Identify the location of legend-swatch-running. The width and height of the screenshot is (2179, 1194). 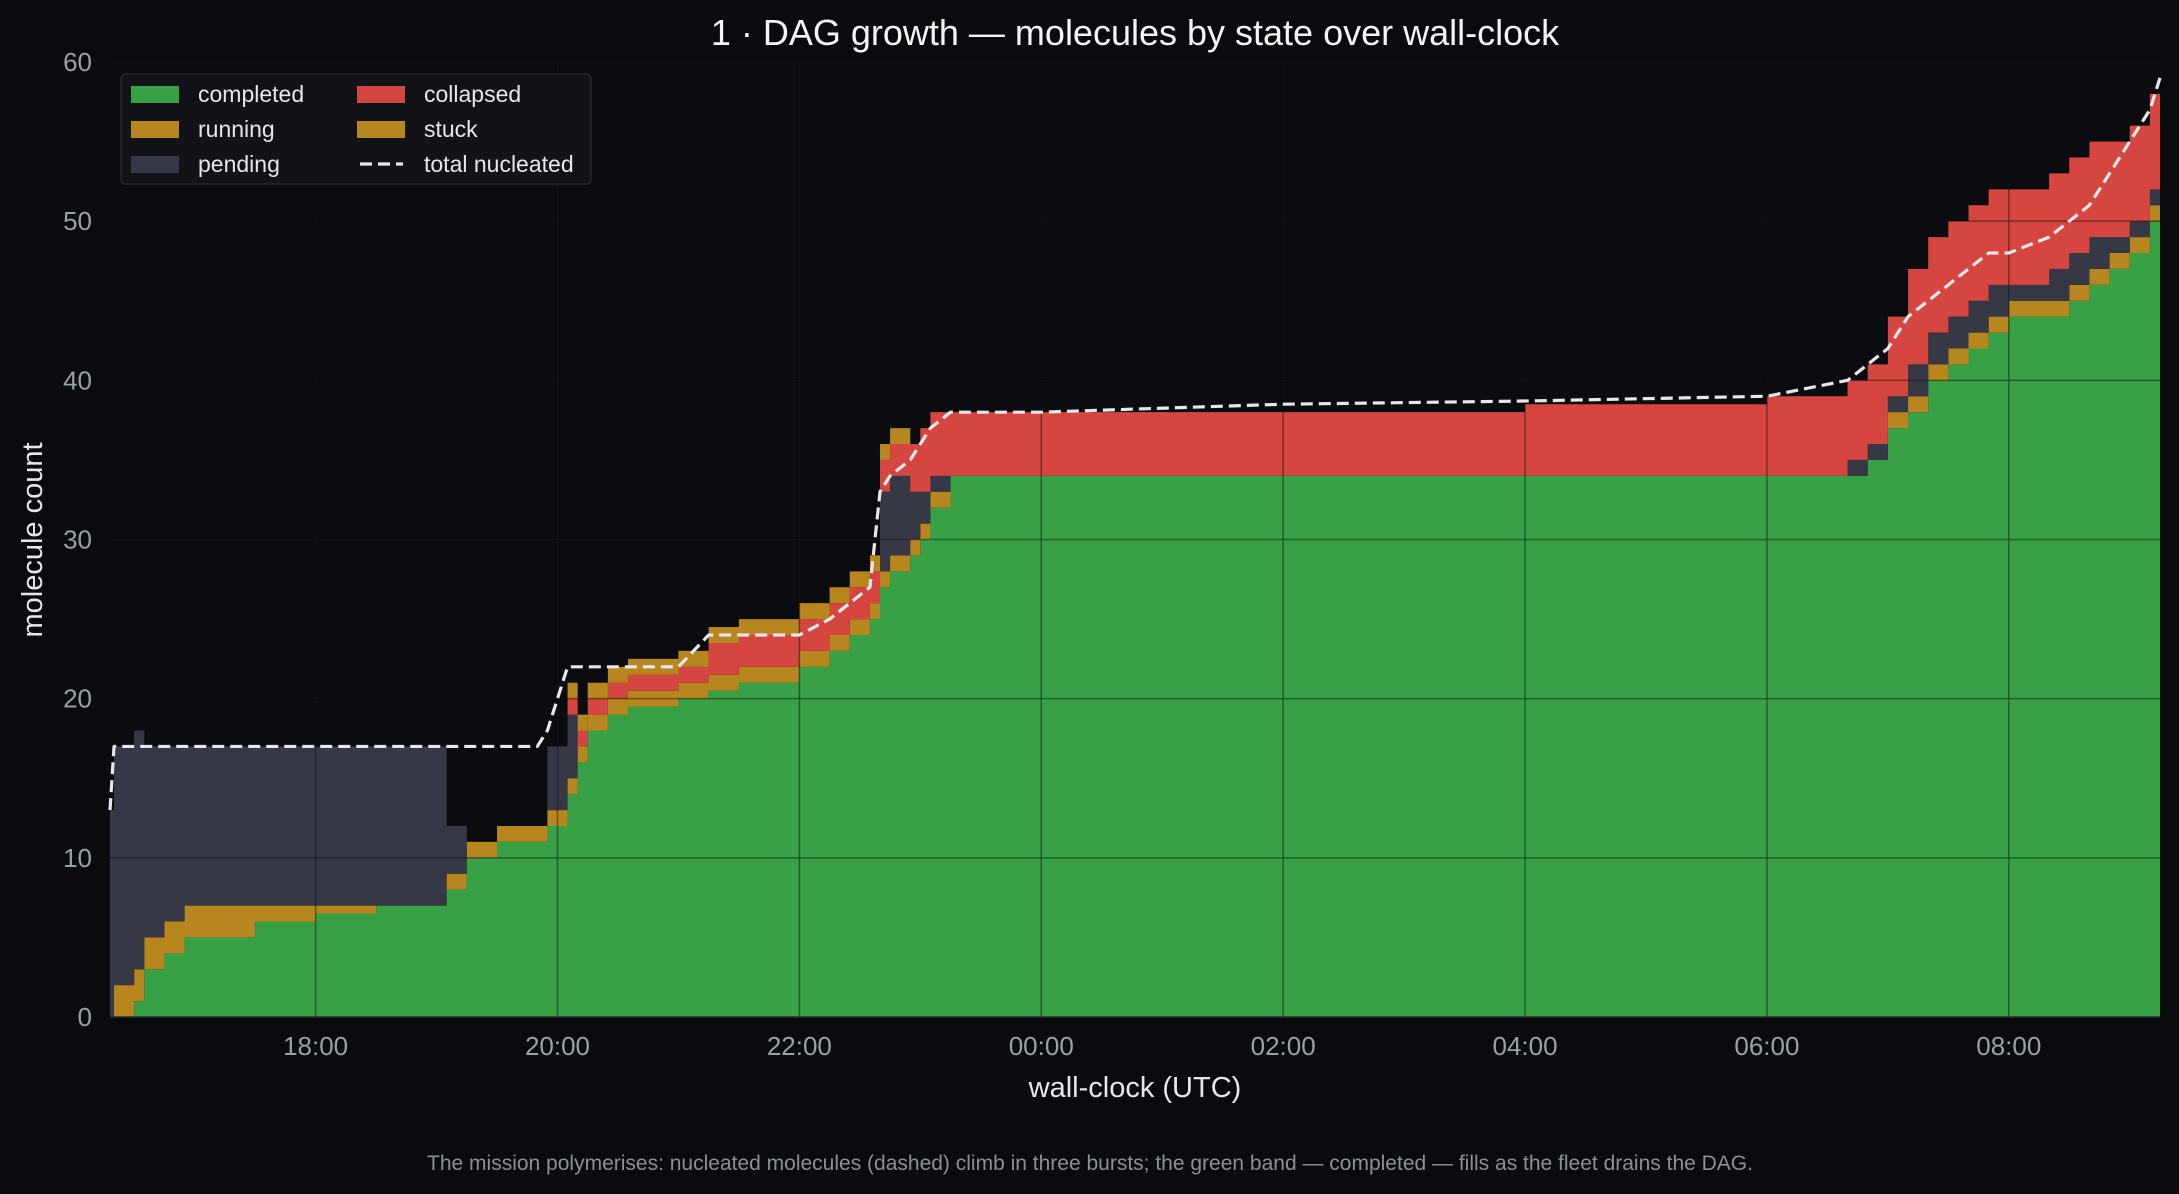
(155, 129).